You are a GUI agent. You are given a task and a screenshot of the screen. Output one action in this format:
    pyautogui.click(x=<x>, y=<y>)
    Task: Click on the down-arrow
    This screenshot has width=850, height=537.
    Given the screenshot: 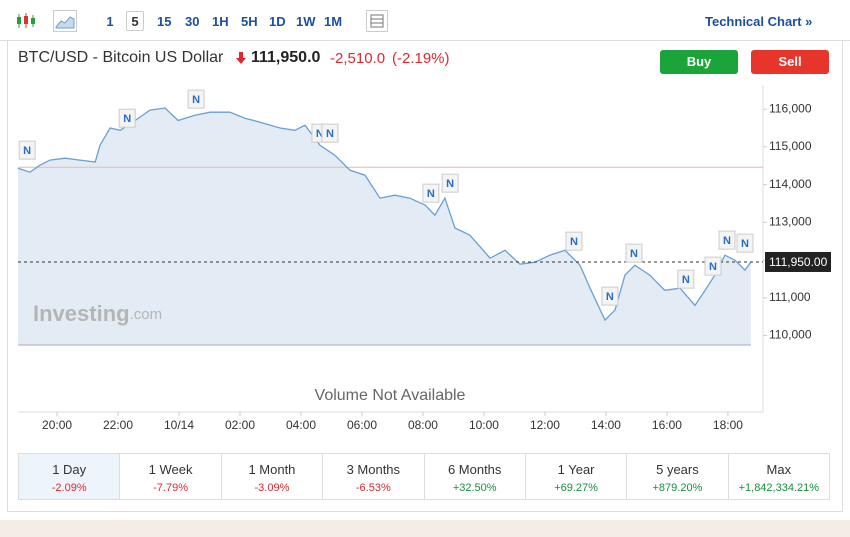 What is the action you would take?
    pyautogui.click(x=241, y=58)
    